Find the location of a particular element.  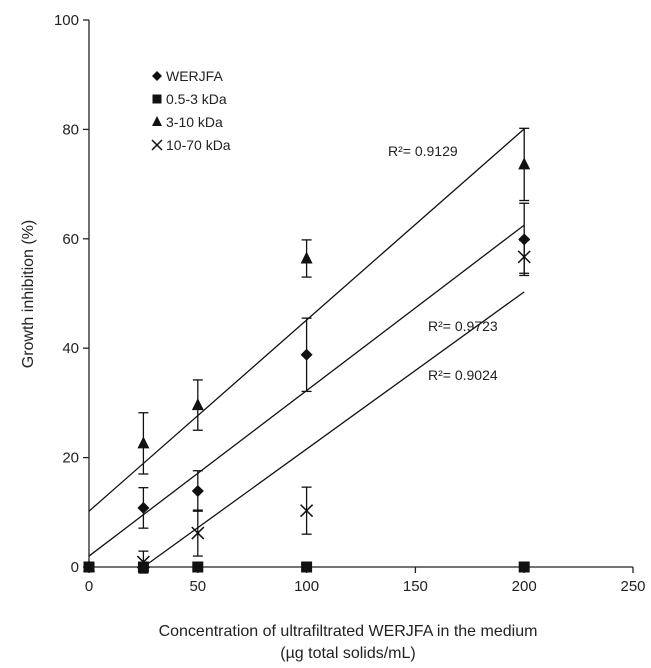

x-tick-label: 0 is located at coordinates (89, 586).